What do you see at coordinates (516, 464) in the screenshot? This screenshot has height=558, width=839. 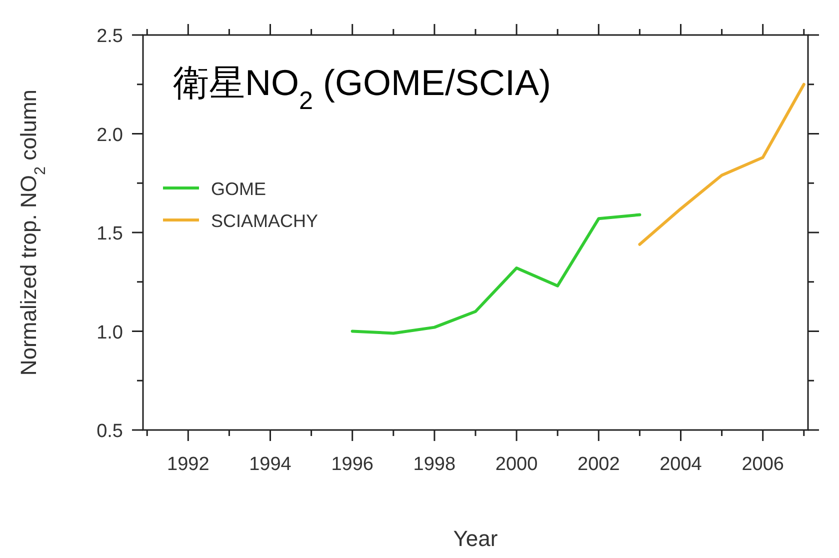 I see `x-tick-label: 2000` at bounding box center [516, 464].